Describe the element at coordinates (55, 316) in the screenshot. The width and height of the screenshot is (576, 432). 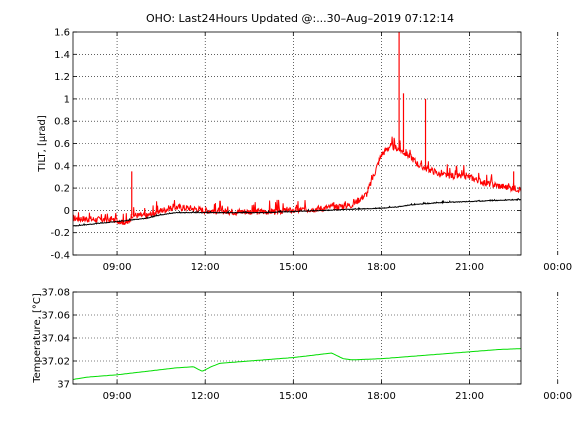
I see `y-tick-label: 37.06` at that location.